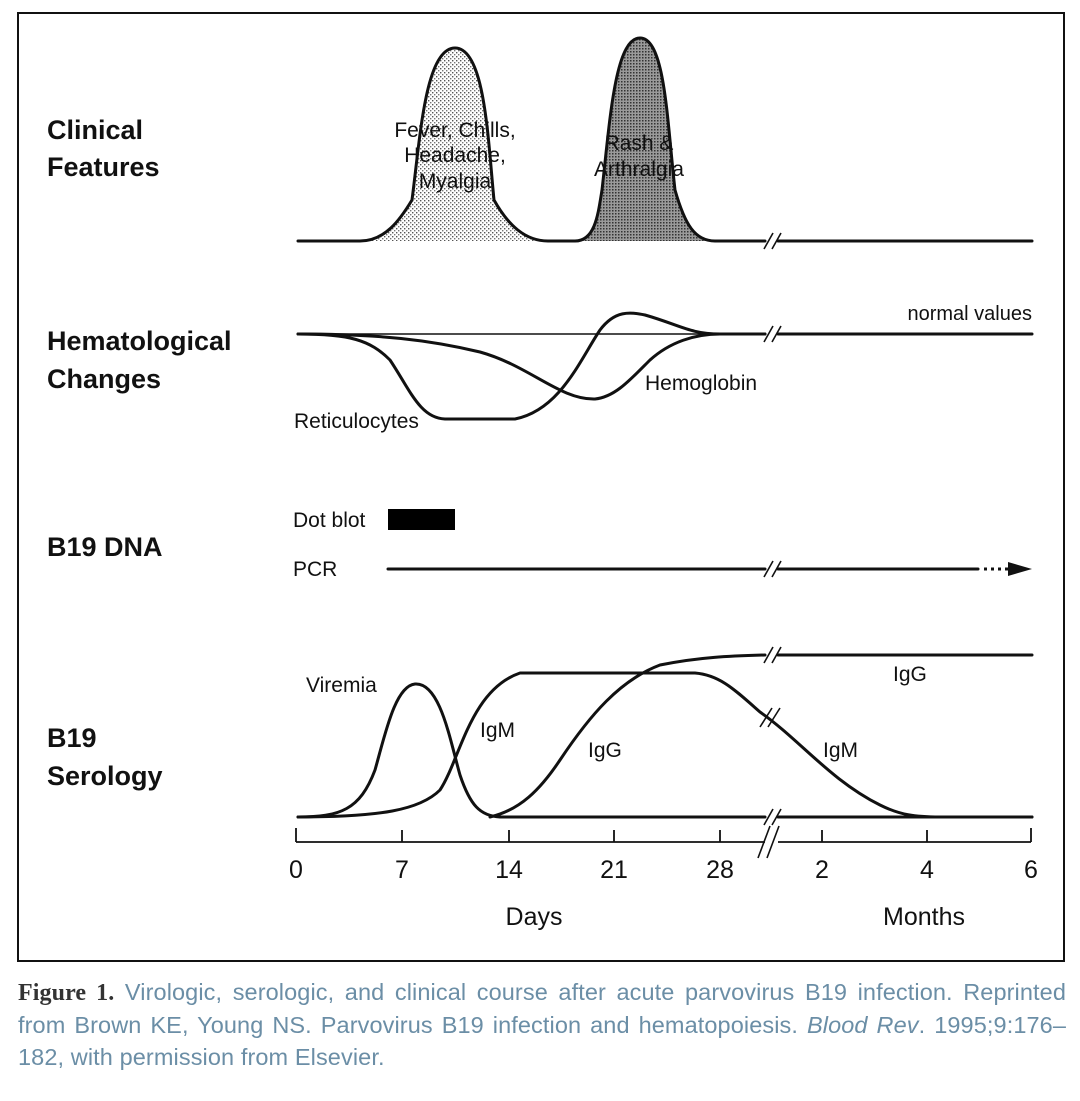 This screenshot has height=1101, width=1080. Describe the element at coordinates (639, 169) in the screenshot. I see `rash-label-line2: Arthralgia` at that location.